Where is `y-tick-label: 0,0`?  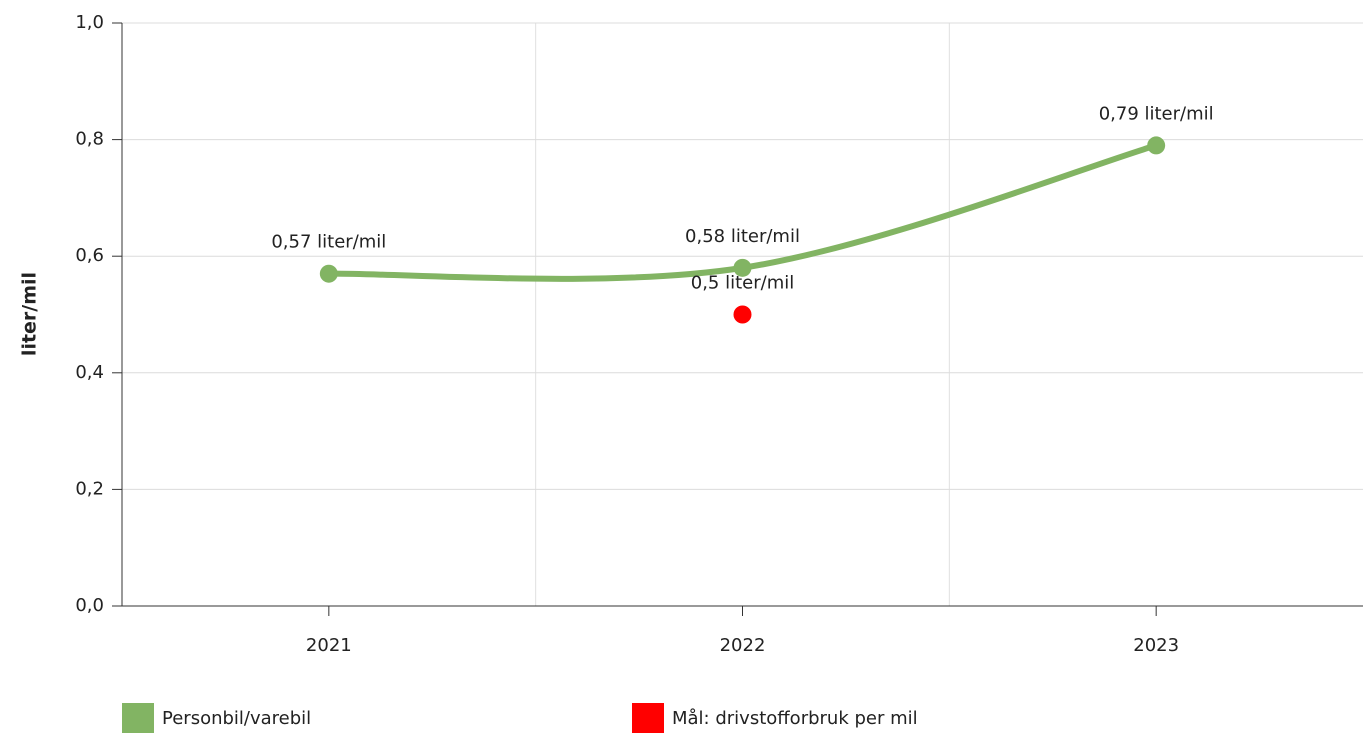 y-tick-label: 0,0 is located at coordinates (89, 605).